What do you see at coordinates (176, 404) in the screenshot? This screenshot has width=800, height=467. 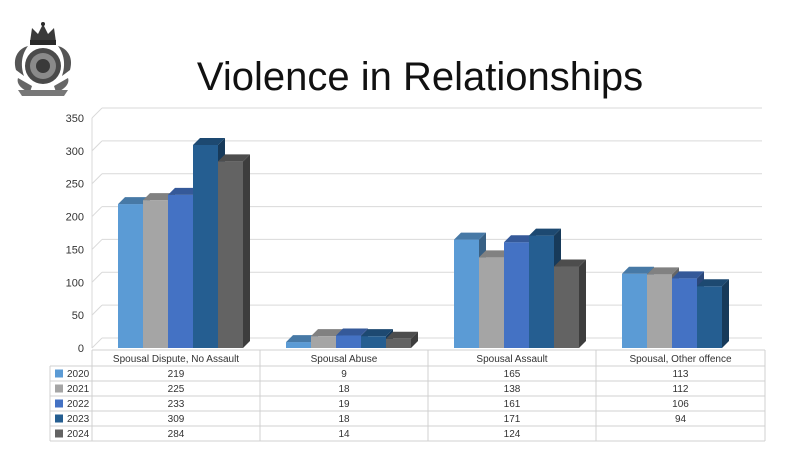 I see `table-cell-value: 233` at bounding box center [176, 404].